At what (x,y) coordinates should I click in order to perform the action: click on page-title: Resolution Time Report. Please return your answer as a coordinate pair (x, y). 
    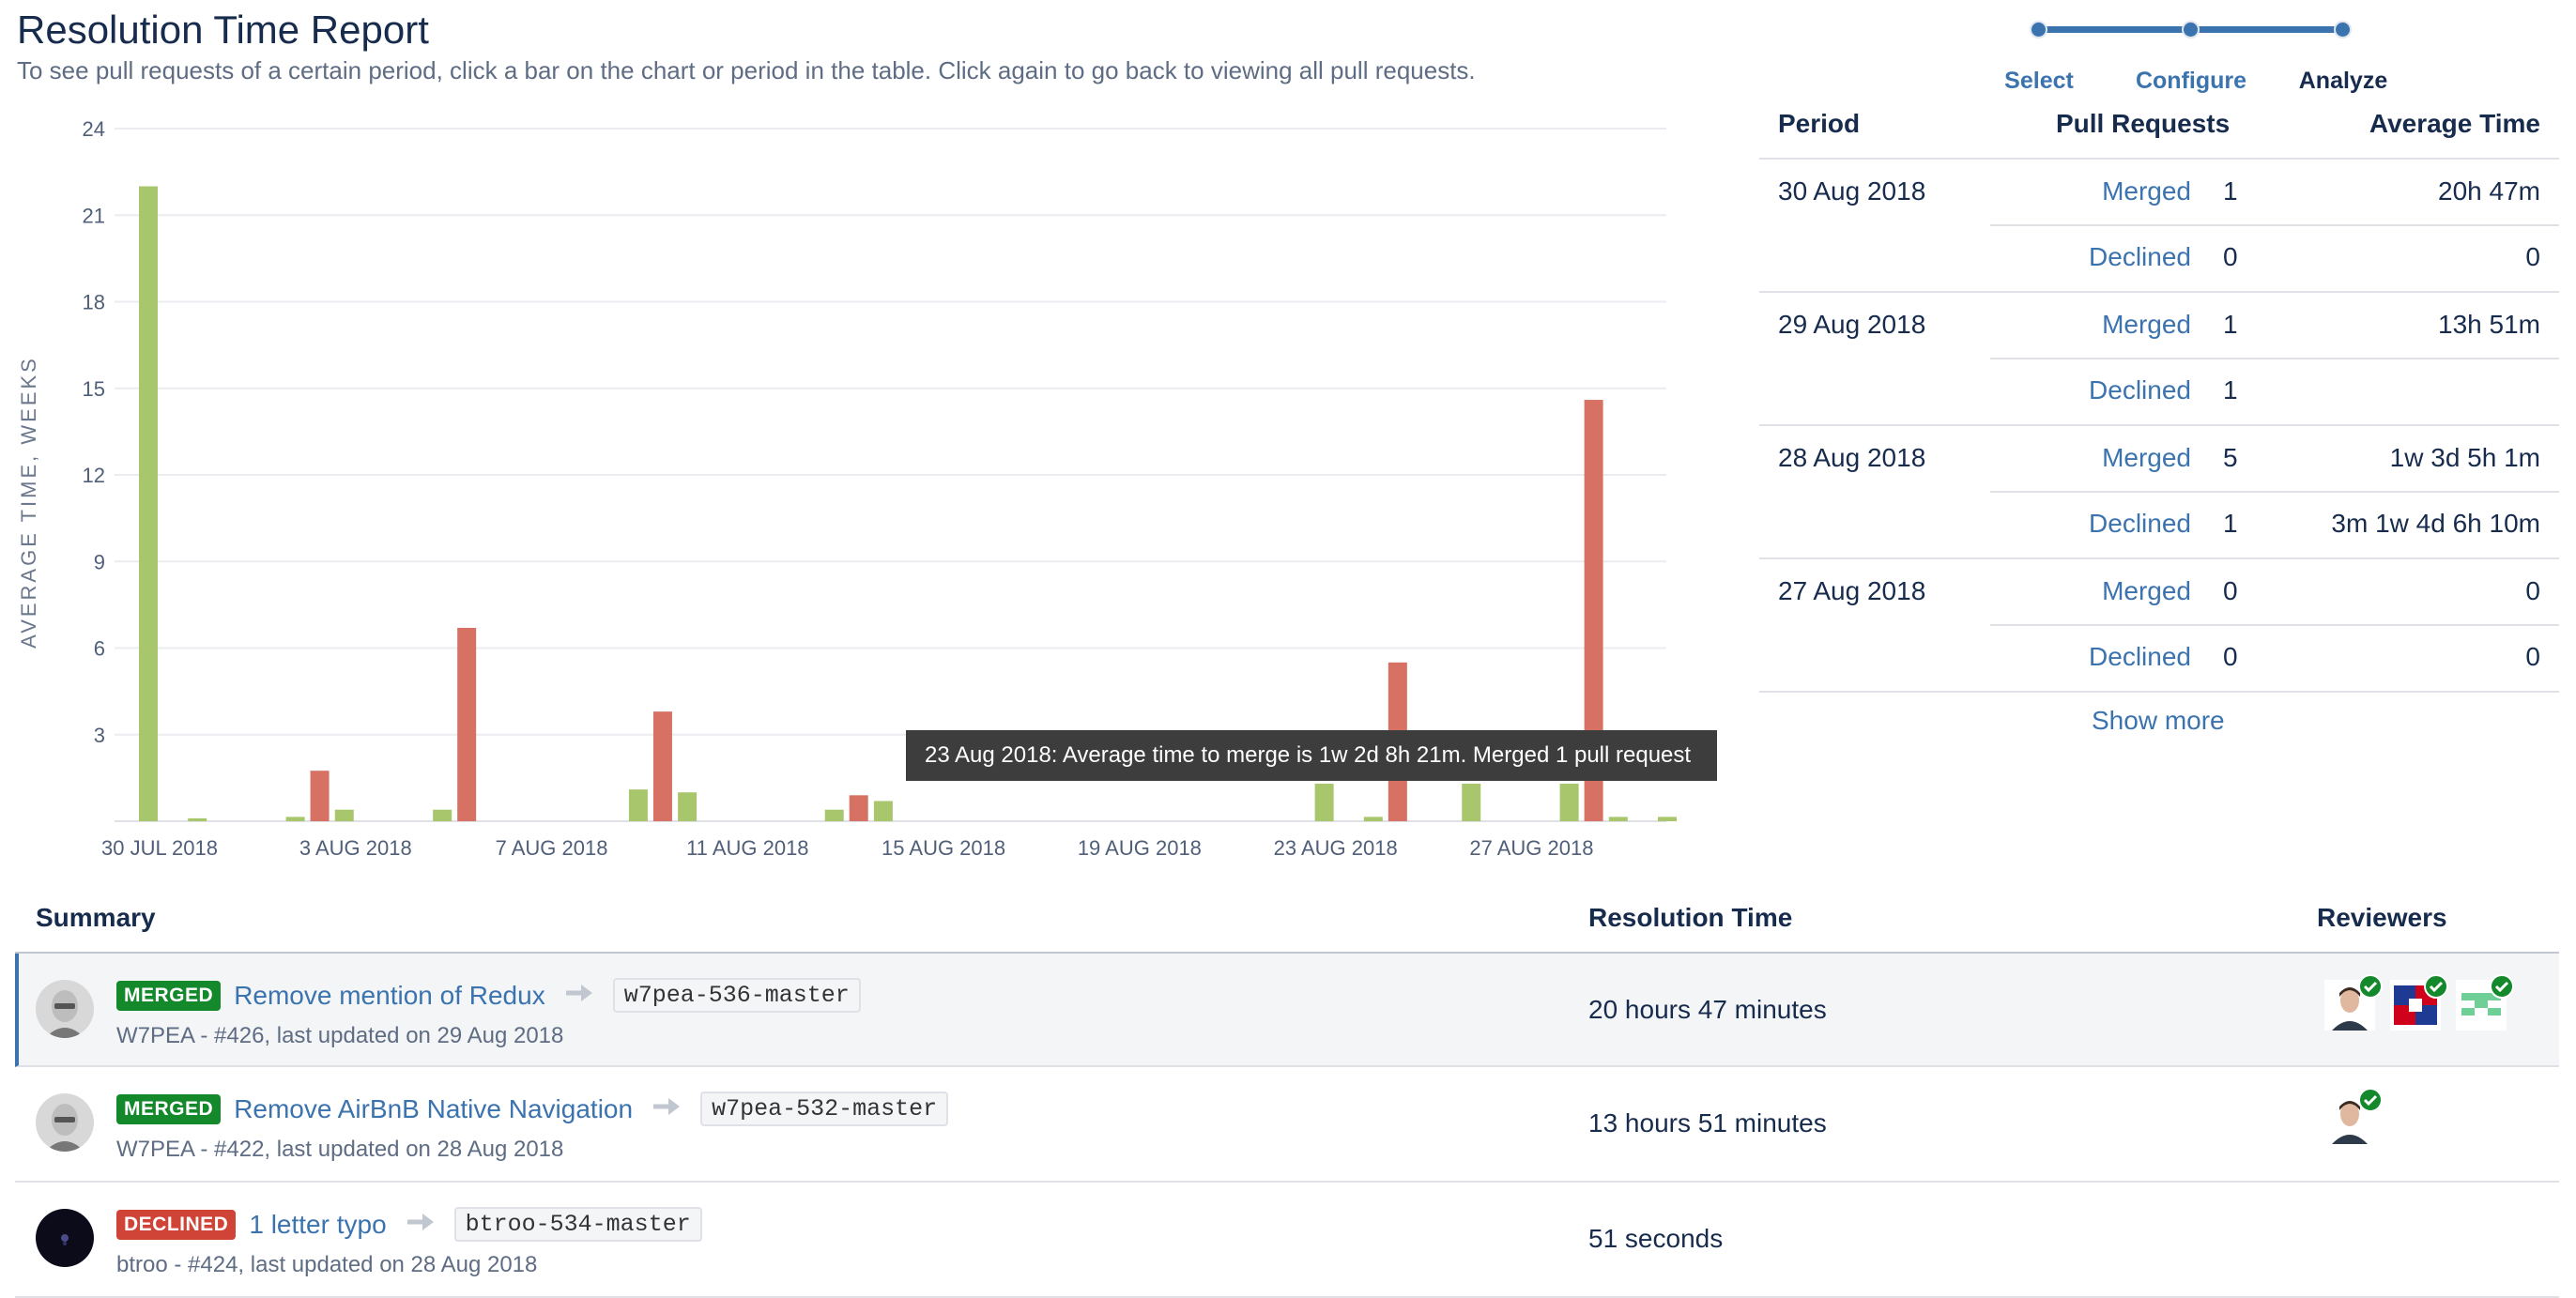
    Looking at the image, I should click on (223, 30).